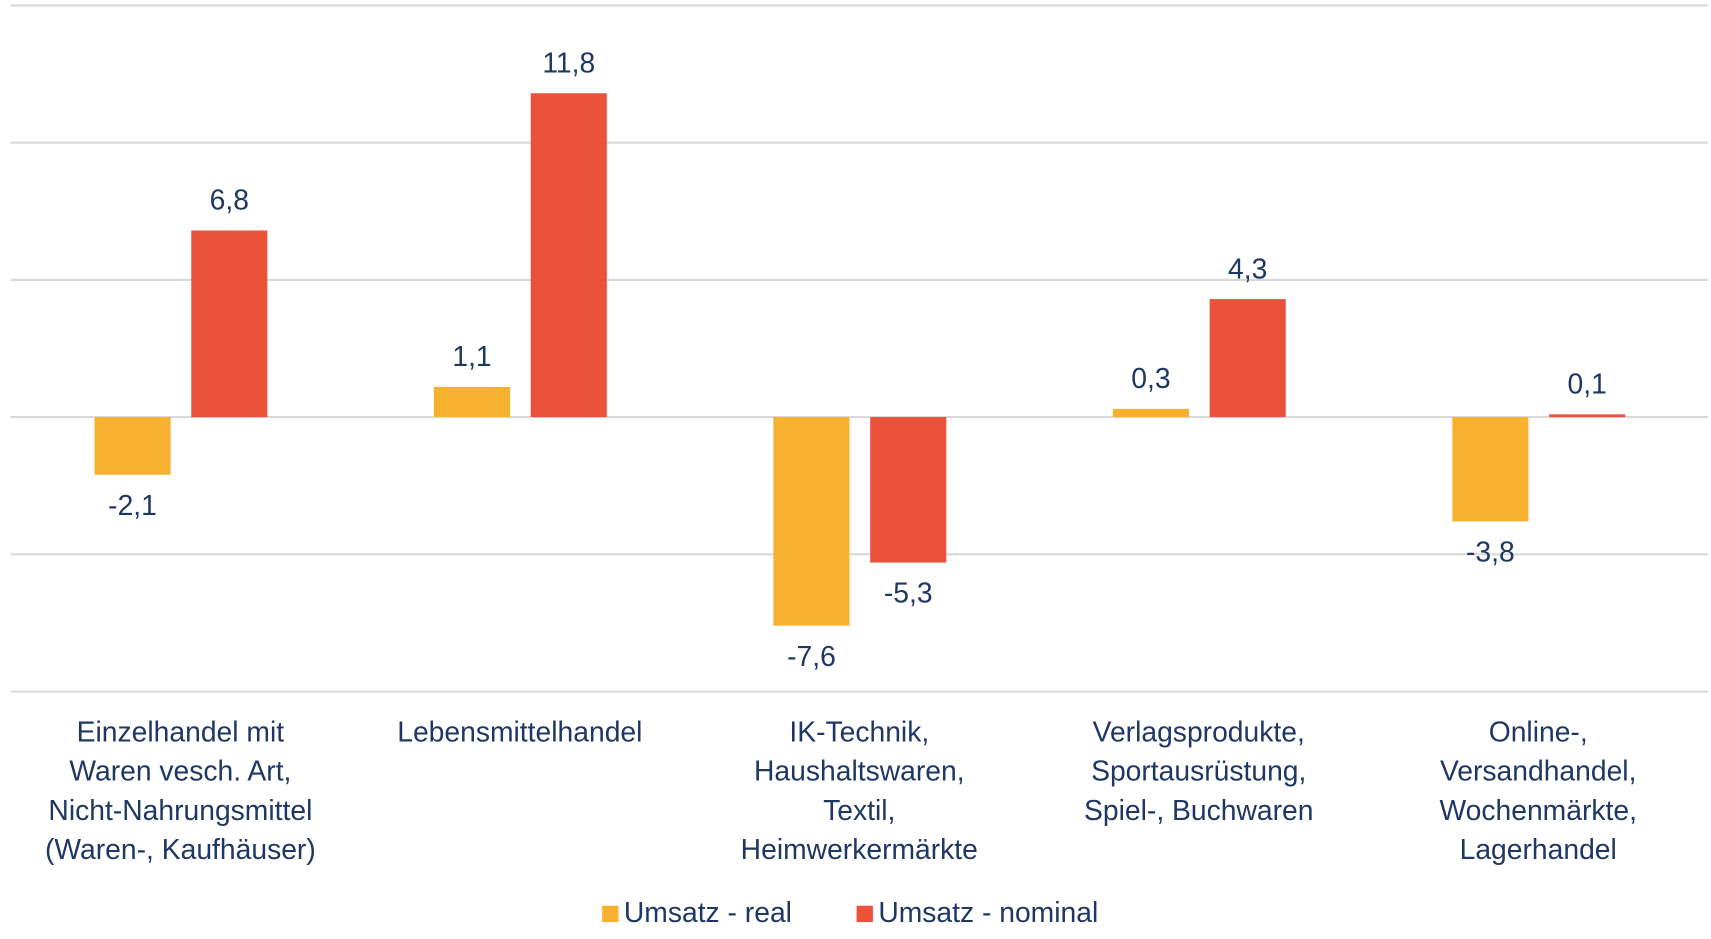 The width and height of the screenshot is (1711, 939). Describe the element at coordinates (229, 200) in the screenshot. I see `data-label: 6,8` at that location.